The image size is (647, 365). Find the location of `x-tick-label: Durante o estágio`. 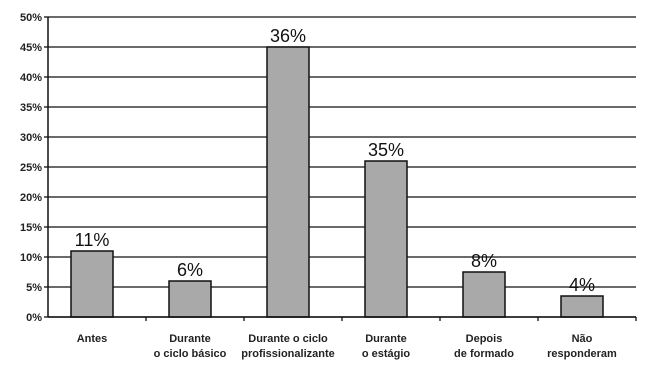

x-tick-label: Durante o estágio is located at coordinates (386, 346).